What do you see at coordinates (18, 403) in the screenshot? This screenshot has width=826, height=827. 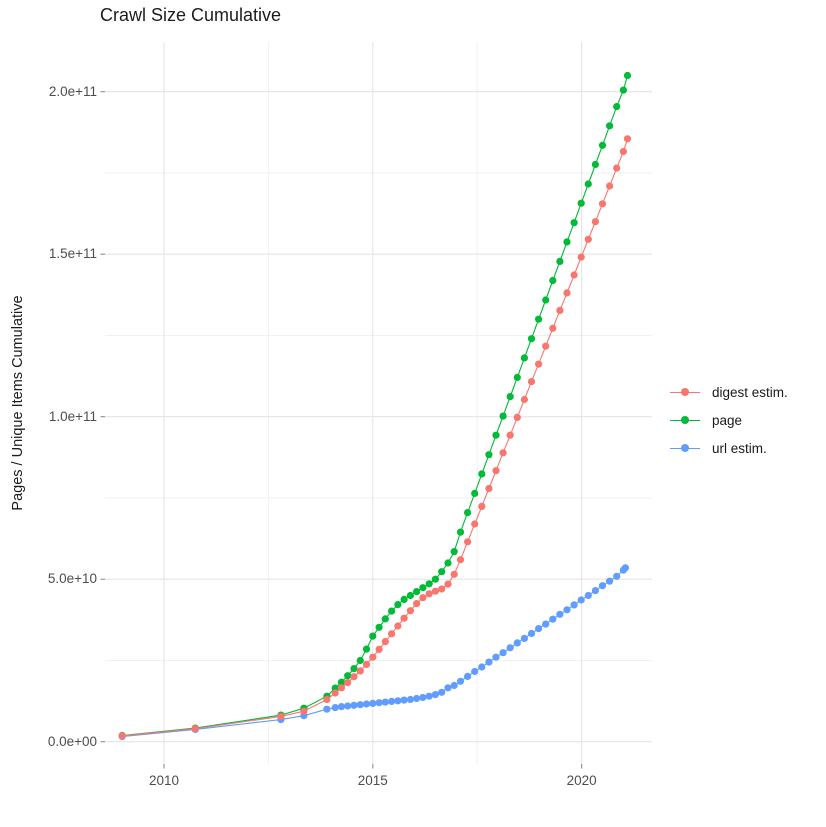 I see `y-axis-title: Pages / Unique Items Cumulative` at bounding box center [18, 403].